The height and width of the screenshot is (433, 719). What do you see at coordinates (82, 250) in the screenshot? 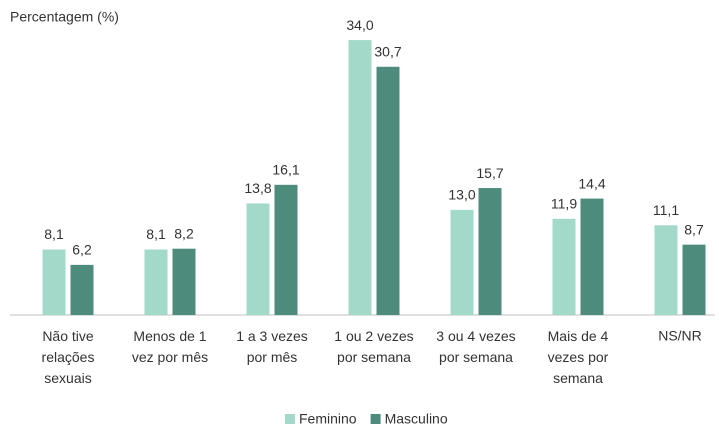
I see `data-label: 6,2` at bounding box center [82, 250].